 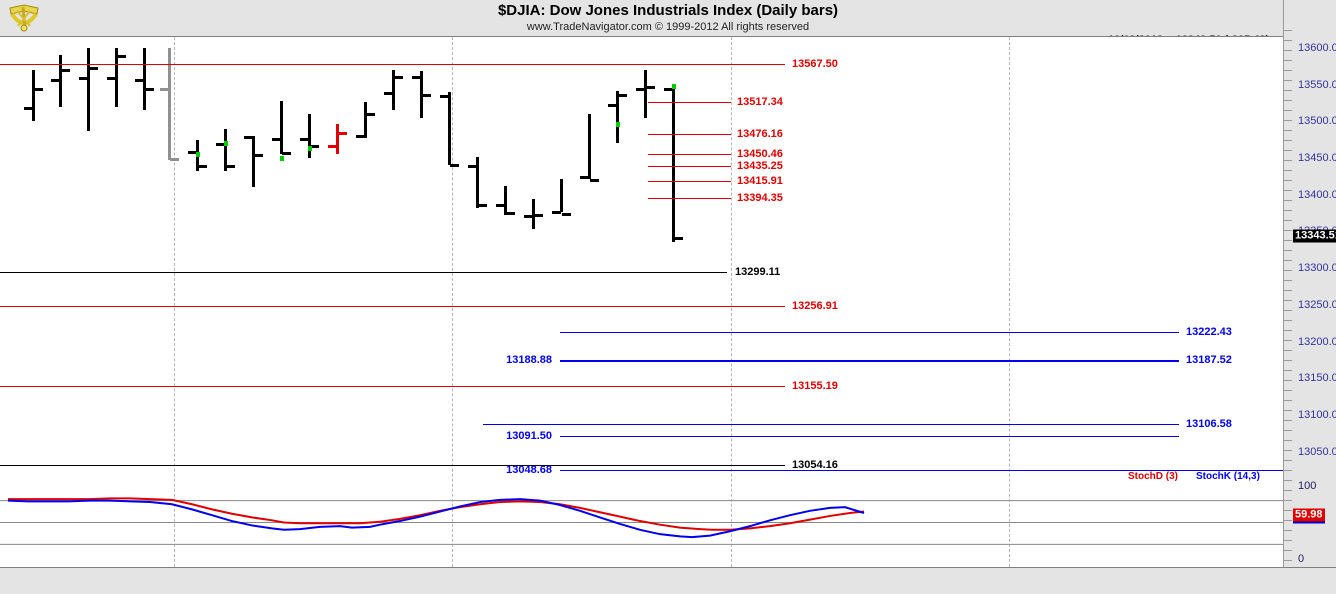 I want to click on date-axis: 09/25/1210/09/1210/23/1211/06/12, so click(x=668, y=580).